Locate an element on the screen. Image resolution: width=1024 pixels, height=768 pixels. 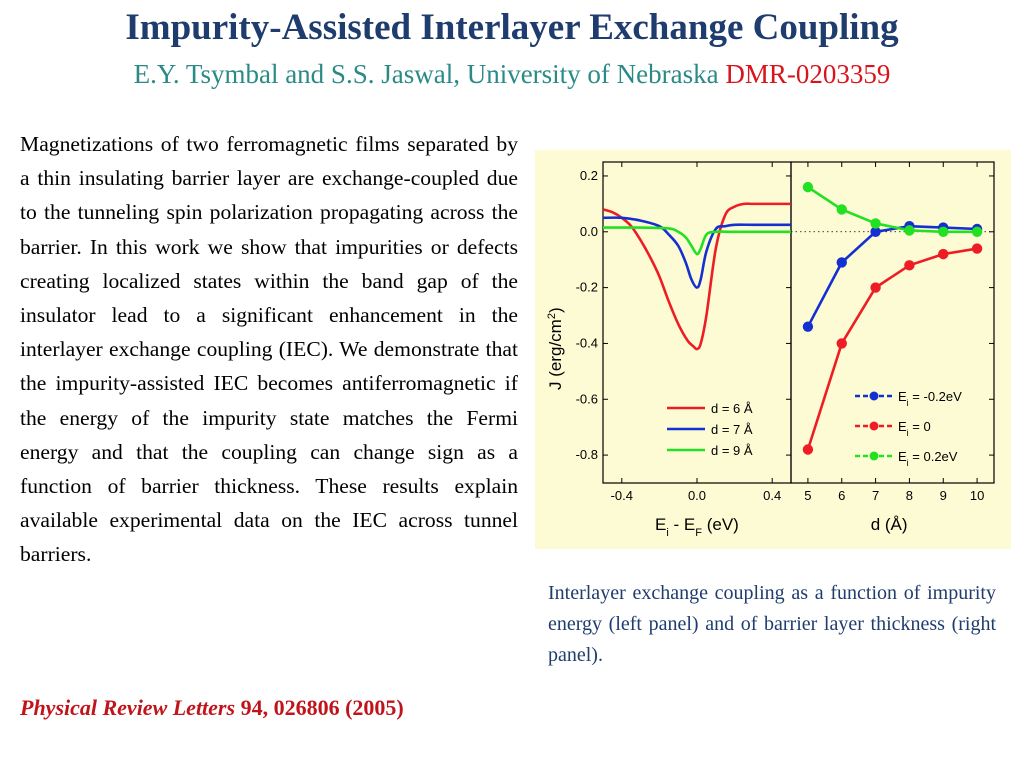
legend-label: d = 6 Å is located at coordinates (732, 408).